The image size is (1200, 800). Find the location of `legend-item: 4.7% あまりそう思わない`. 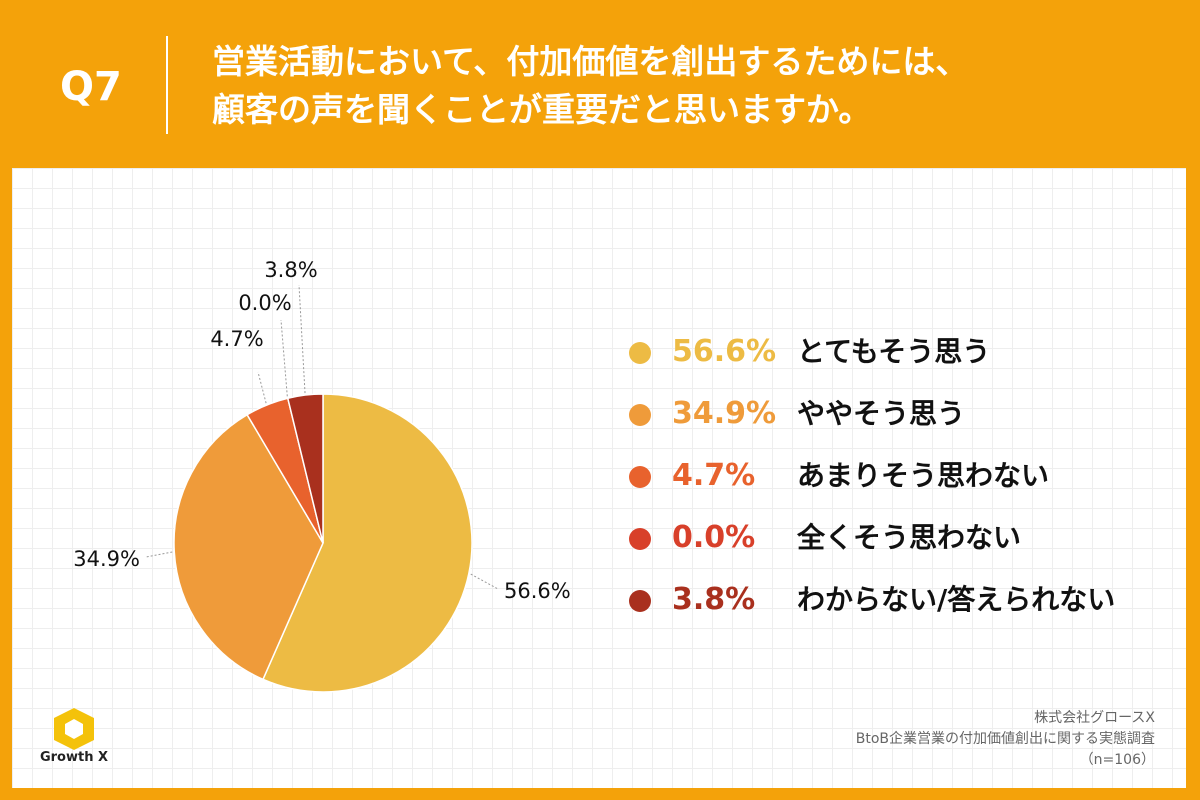

legend-item: 4.7% あまりそう思わない is located at coordinates (895, 487).